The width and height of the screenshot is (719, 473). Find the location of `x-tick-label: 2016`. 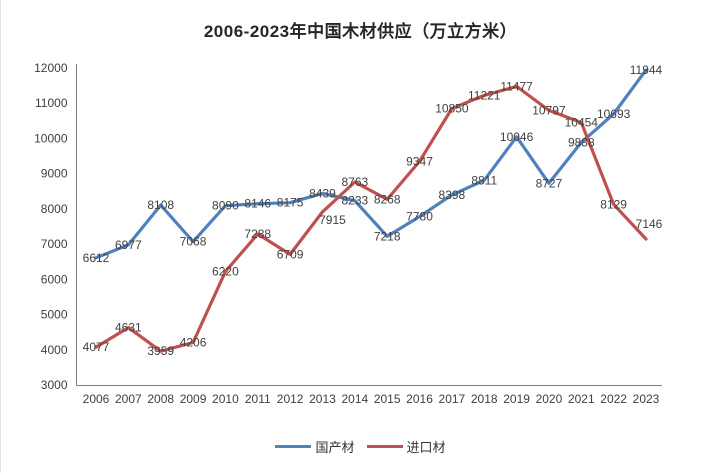

x-tick-label: 2016 is located at coordinates (419, 399).